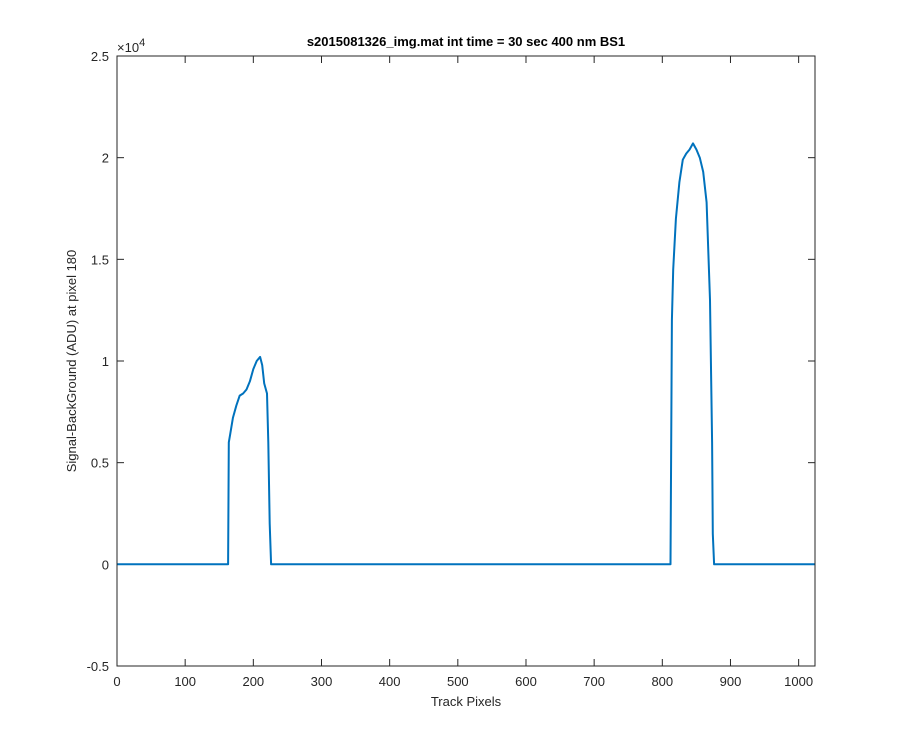 This screenshot has width=900, height=750. Describe the element at coordinates (253, 681) in the screenshot. I see `x-tick-label: 200` at that location.